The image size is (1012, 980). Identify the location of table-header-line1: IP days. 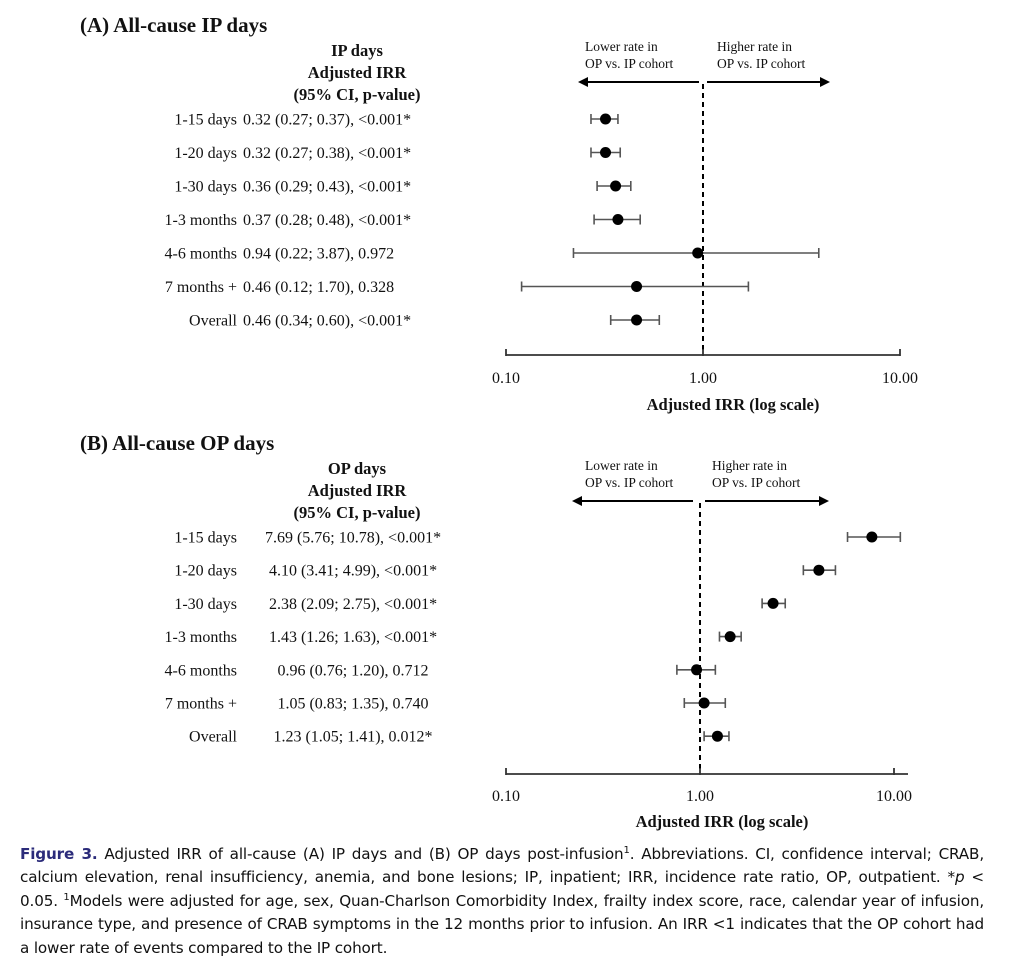
(357, 50).